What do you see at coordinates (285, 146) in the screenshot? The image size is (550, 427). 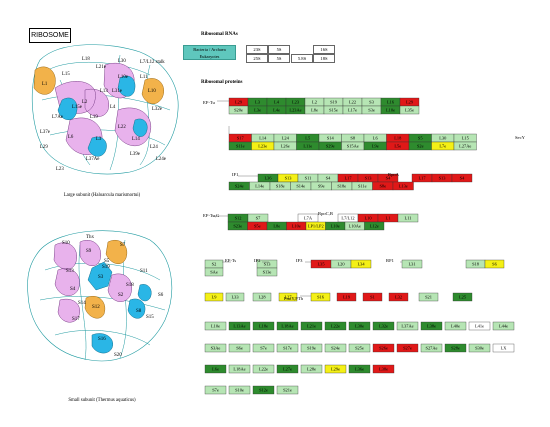 I see `protein-l26e: L26e` at bounding box center [285, 146].